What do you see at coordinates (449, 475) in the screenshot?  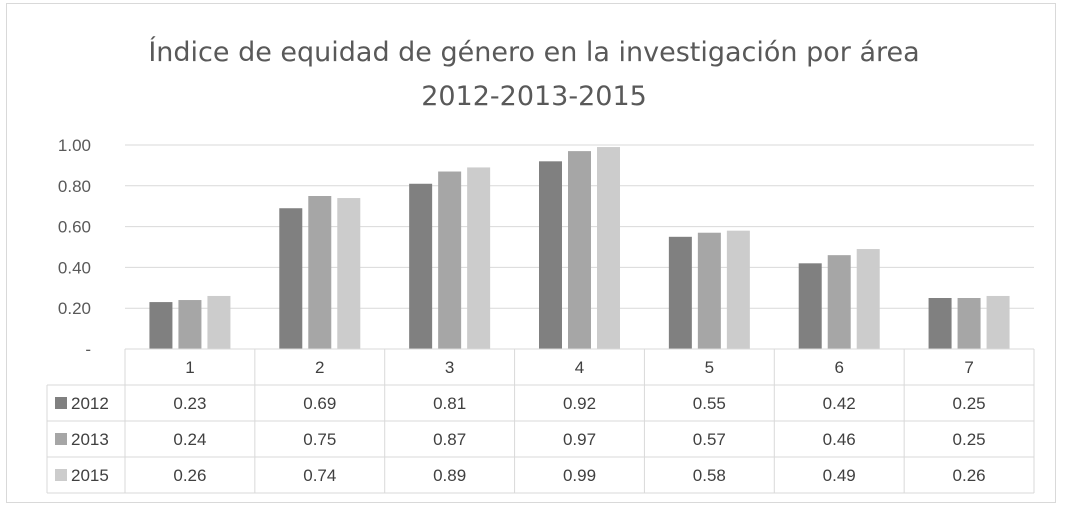 I see `data-label: 0.89` at bounding box center [449, 475].